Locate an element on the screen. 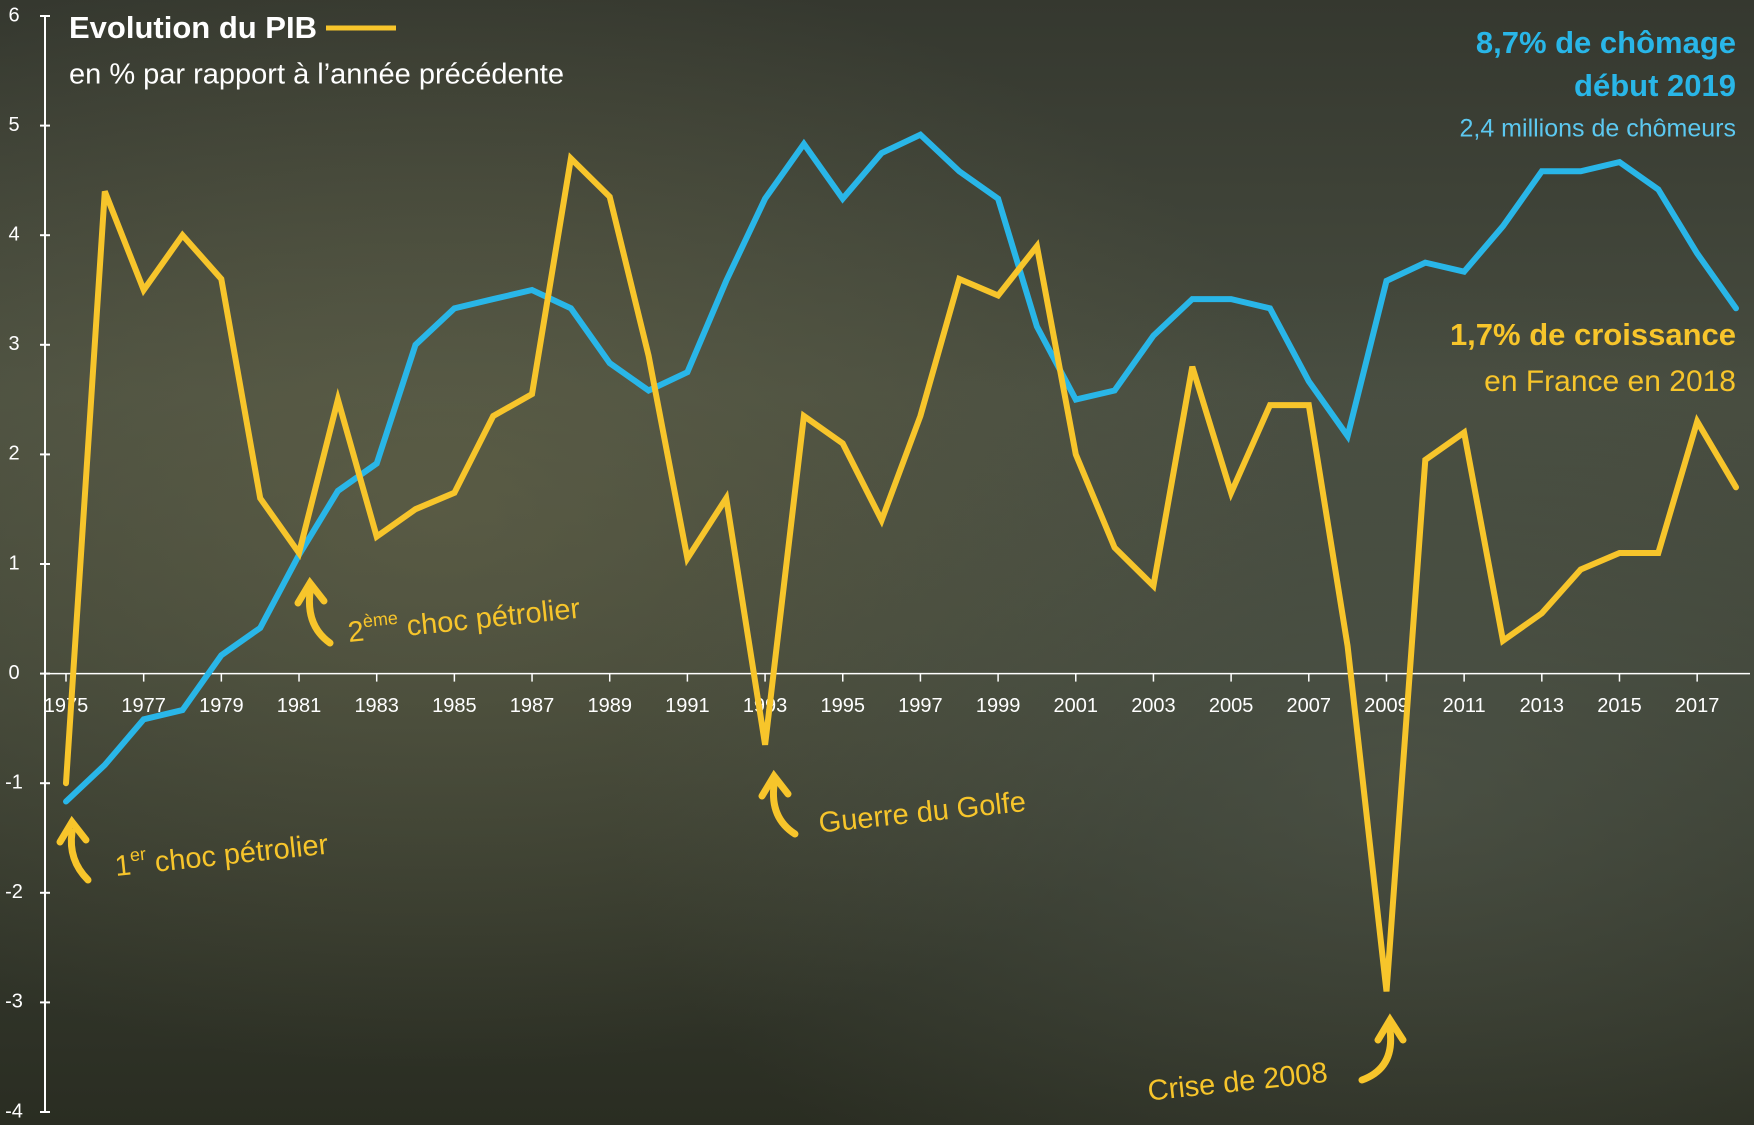 Image resolution: width=1754 pixels, height=1125 pixels. unemployment-note: 8,7% de chômage is located at coordinates (1606, 42).